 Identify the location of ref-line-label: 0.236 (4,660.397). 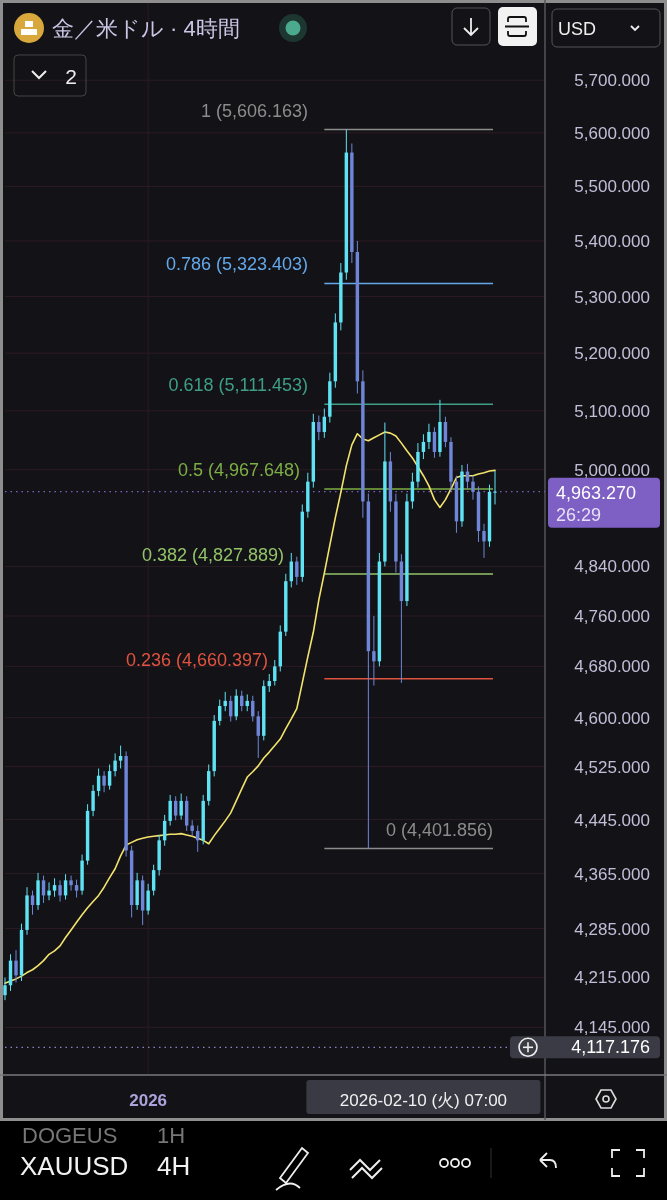
(196, 659).